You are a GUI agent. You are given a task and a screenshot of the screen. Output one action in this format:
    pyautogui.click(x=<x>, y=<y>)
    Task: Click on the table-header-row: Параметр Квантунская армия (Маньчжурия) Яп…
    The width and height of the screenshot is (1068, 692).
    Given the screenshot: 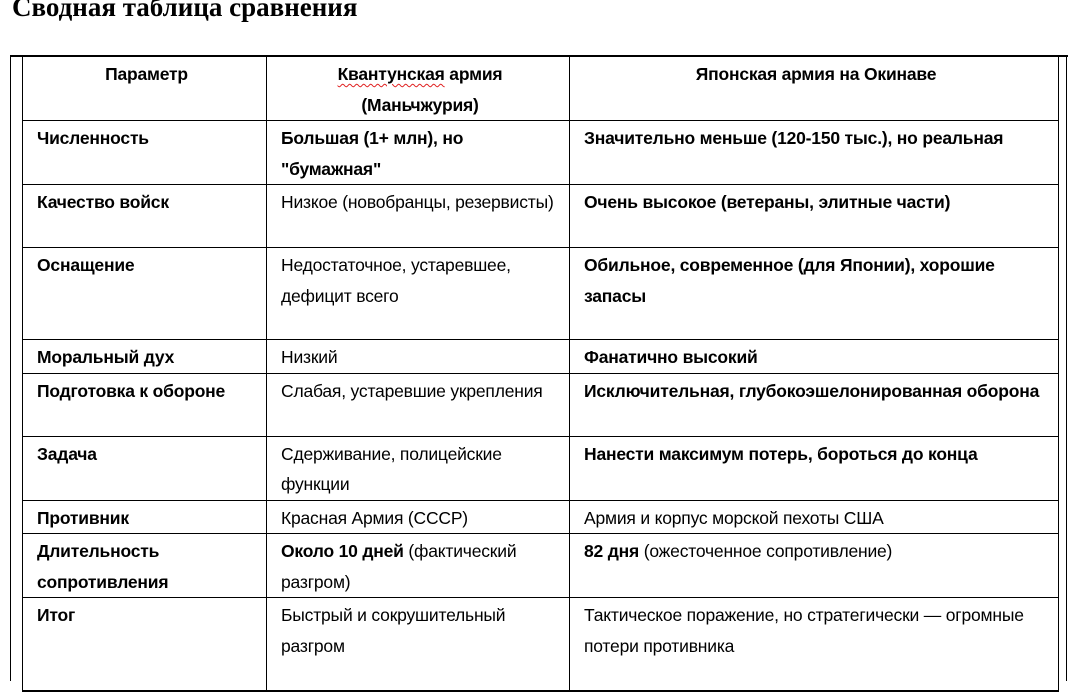 What is the action you would take?
    pyautogui.click(x=540, y=88)
    